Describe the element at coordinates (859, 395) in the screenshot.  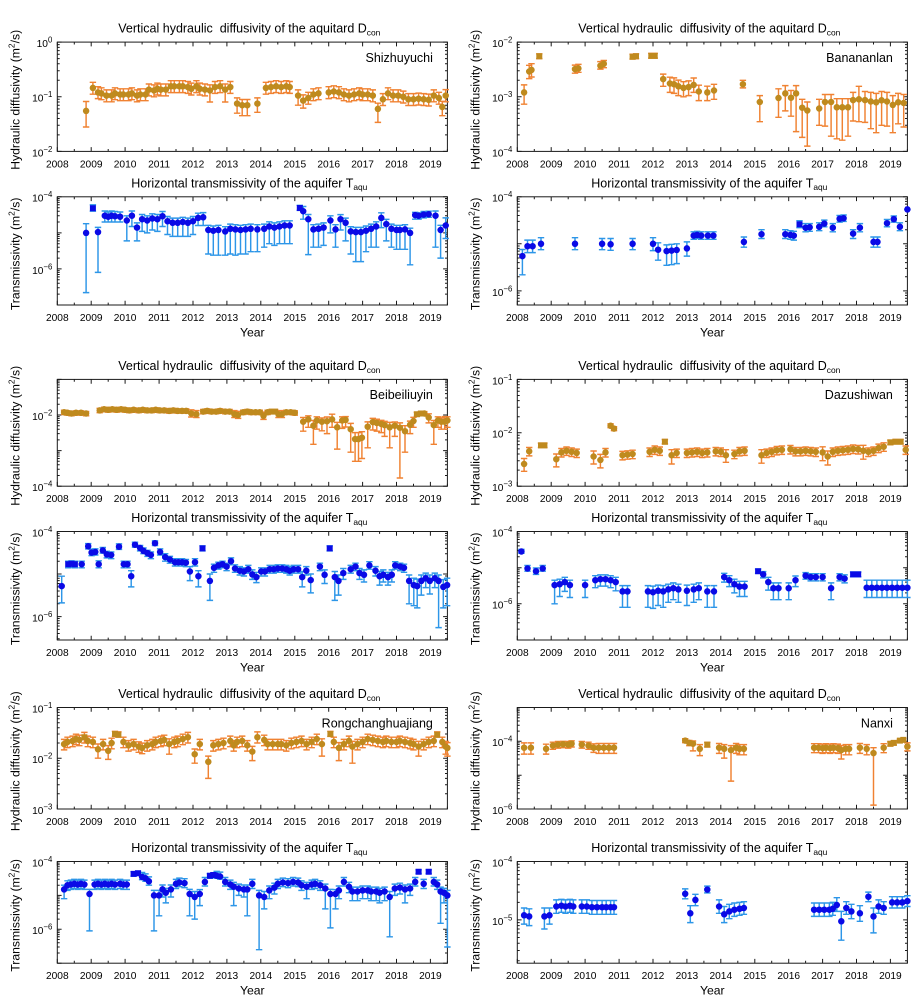
I see `svg-text: Dazushiwan` at that location.